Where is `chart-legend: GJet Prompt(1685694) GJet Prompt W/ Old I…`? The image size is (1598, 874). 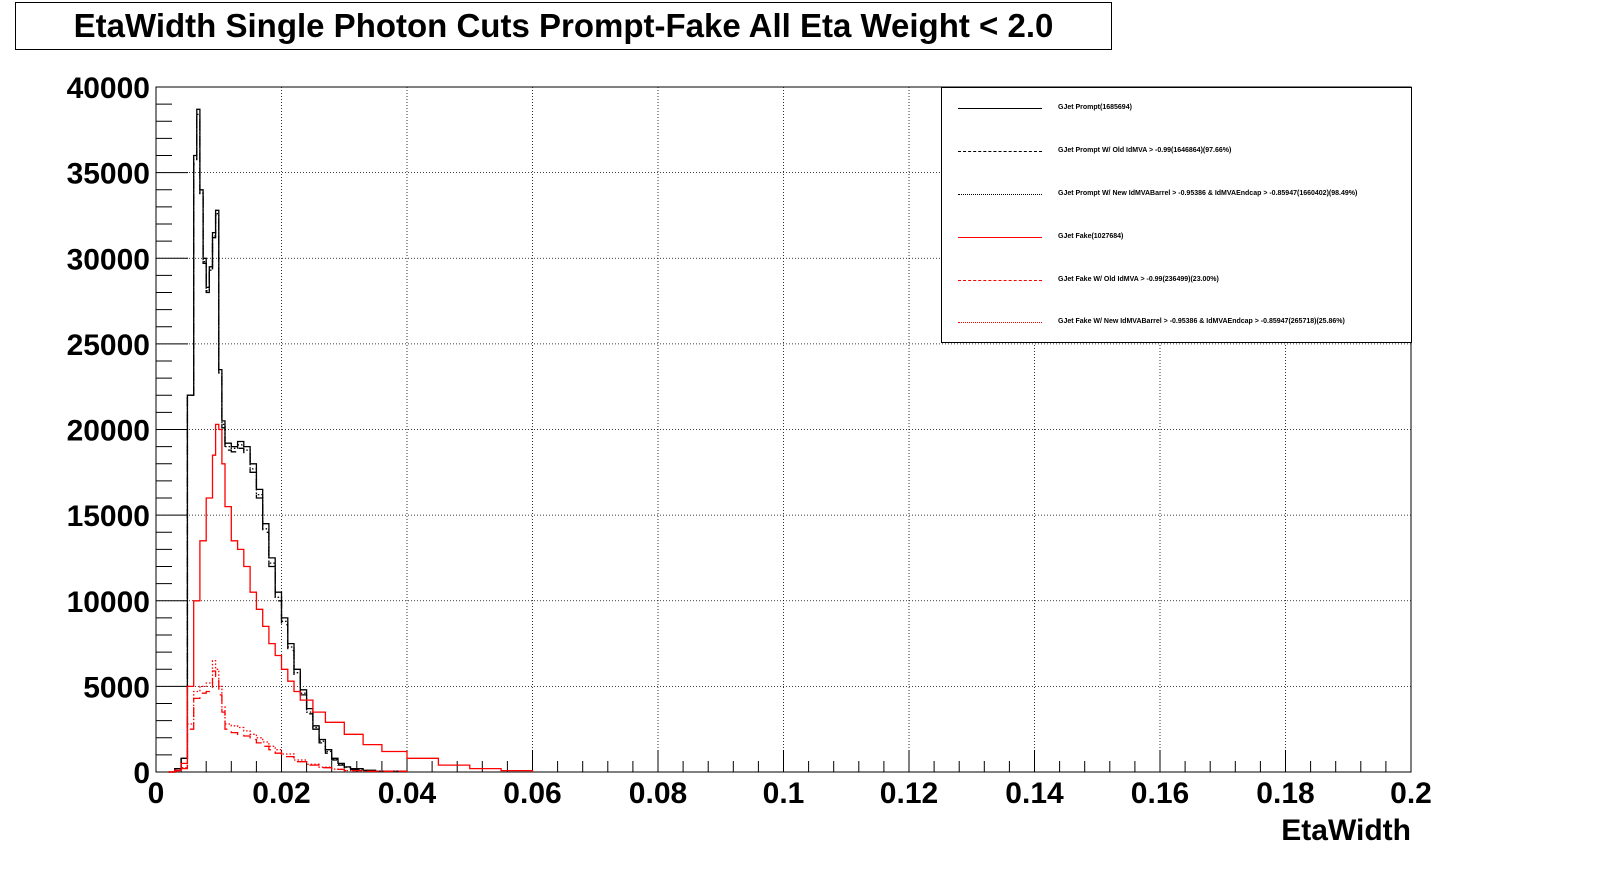
chart-legend: GJet Prompt(1685694) GJet Prompt W/ Old I… is located at coordinates (1176, 215).